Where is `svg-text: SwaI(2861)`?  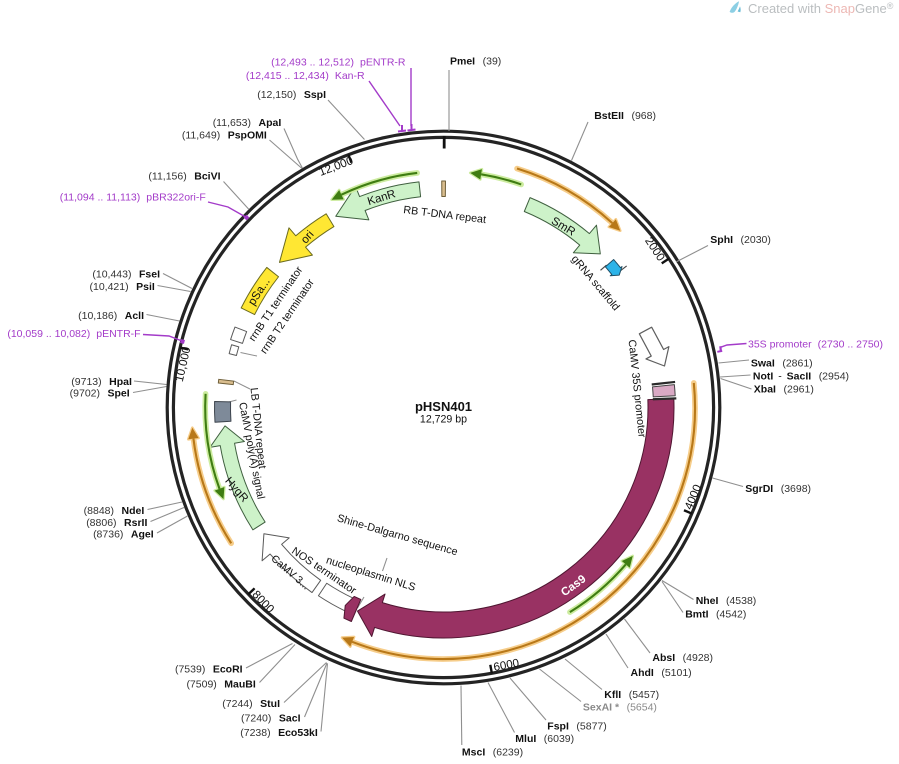
svg-text: SwaI(2861) is located at coordinates (782, 363).